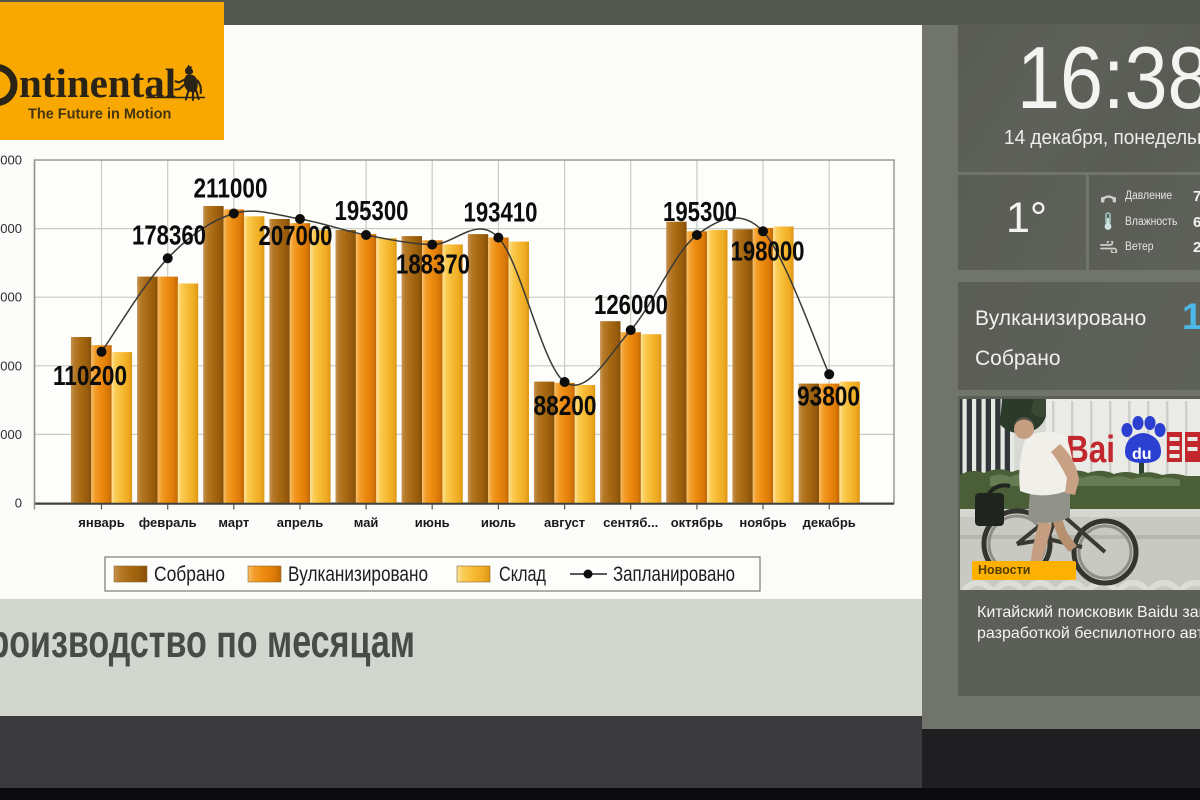 The image size is (1200, 800). I want to click on svg-text: 88200, so click(565, 405).